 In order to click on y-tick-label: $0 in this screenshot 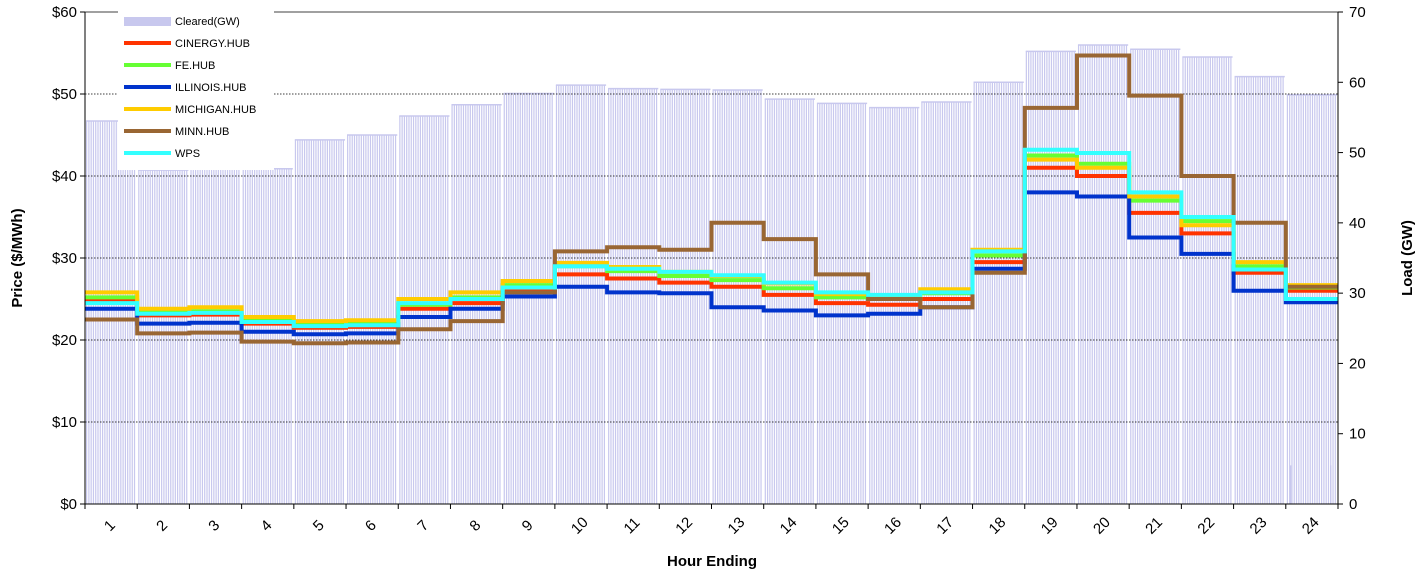, I will do `click(68, 504)`.